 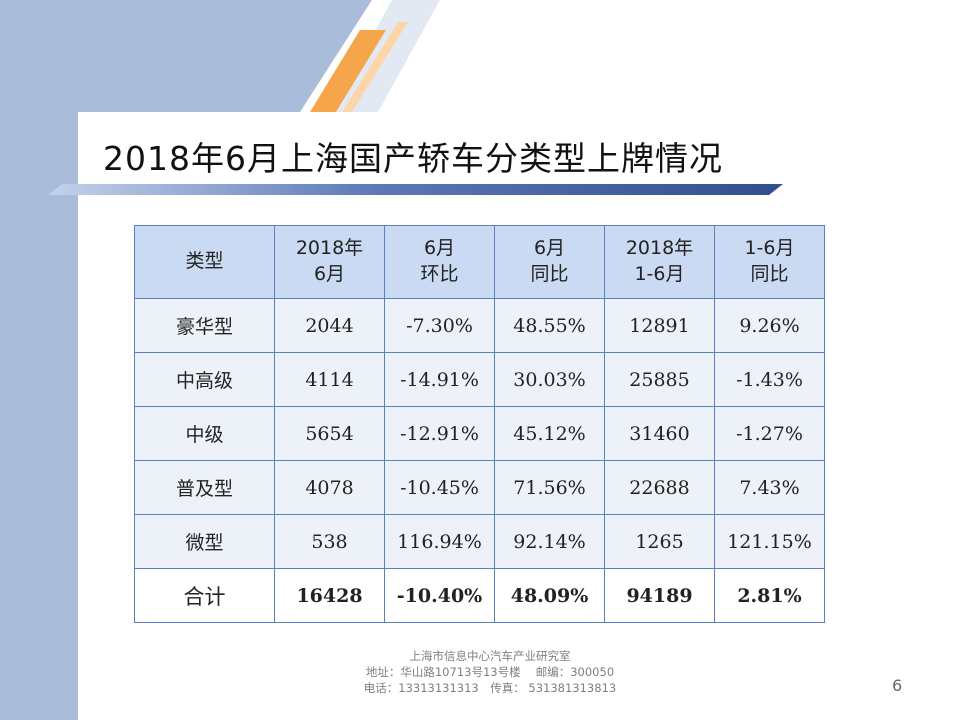 What do you see at coordinates (439, 433) in the screenshot?
I see `table-cell: -12.91%` at bounding box center [439, 433].